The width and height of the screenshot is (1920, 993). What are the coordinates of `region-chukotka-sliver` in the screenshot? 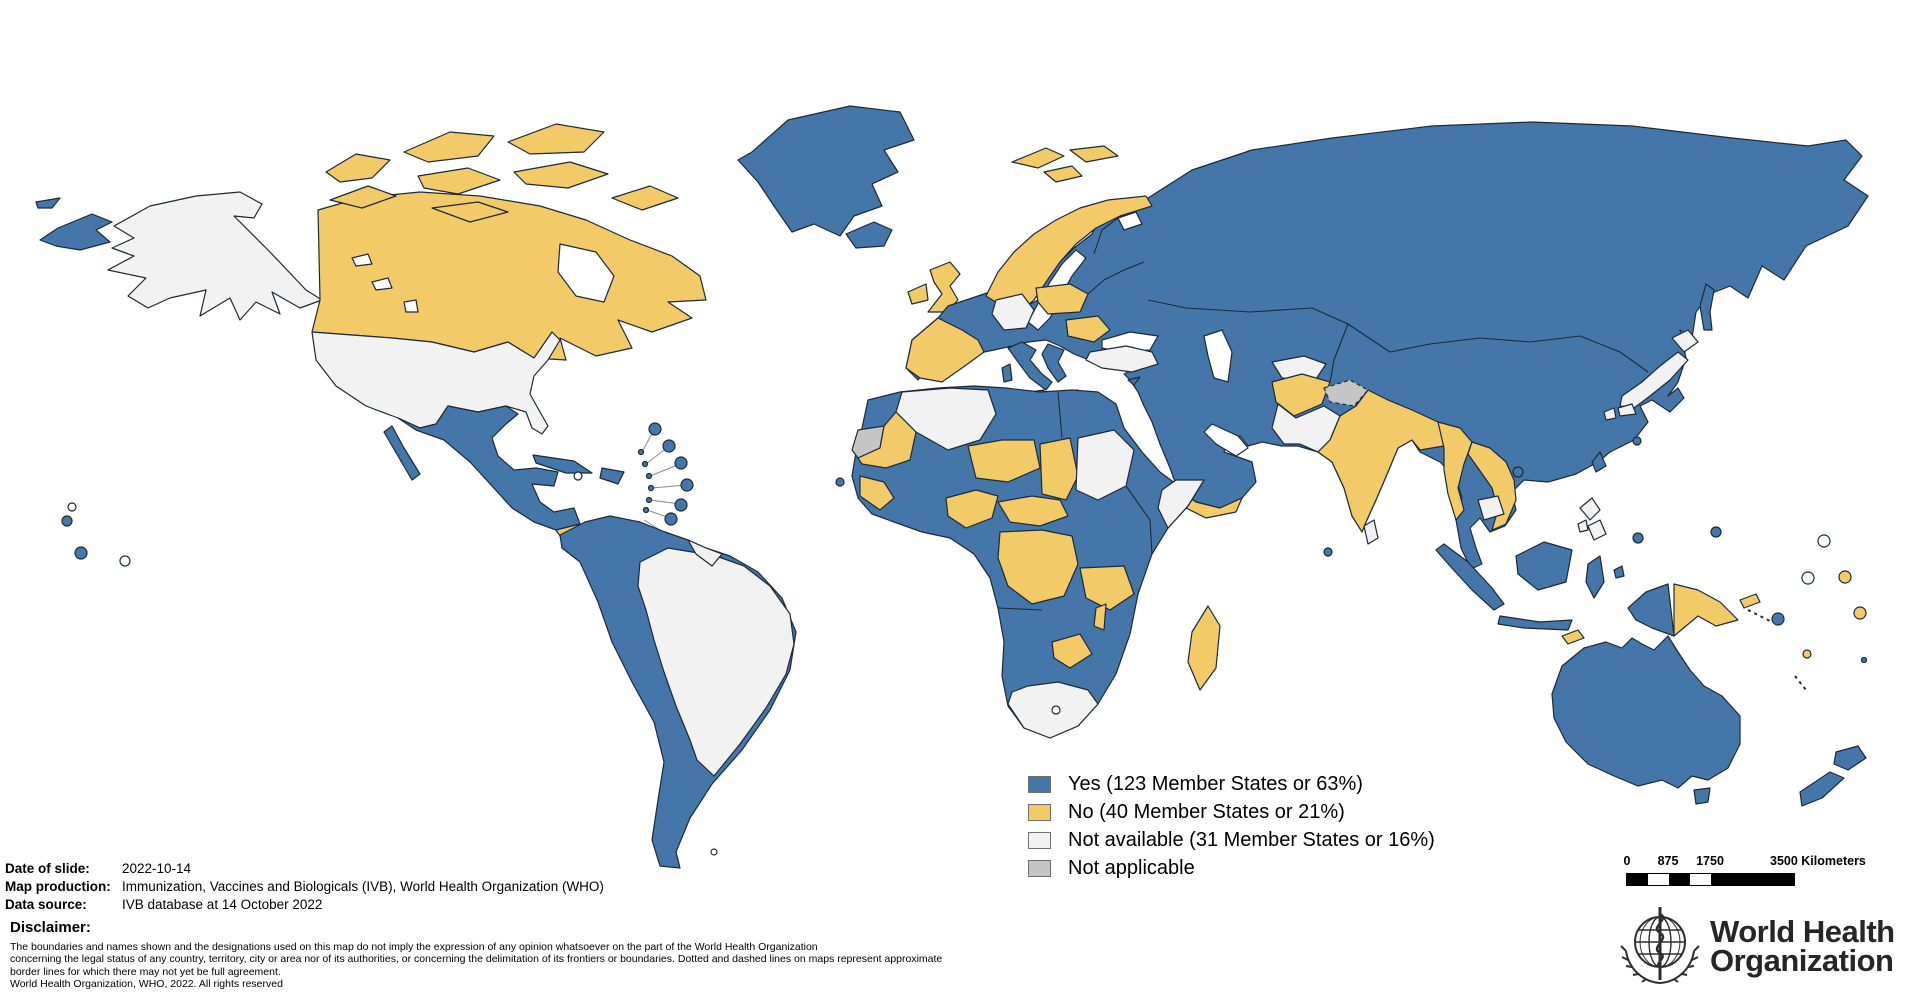 It's located at (48, 203).